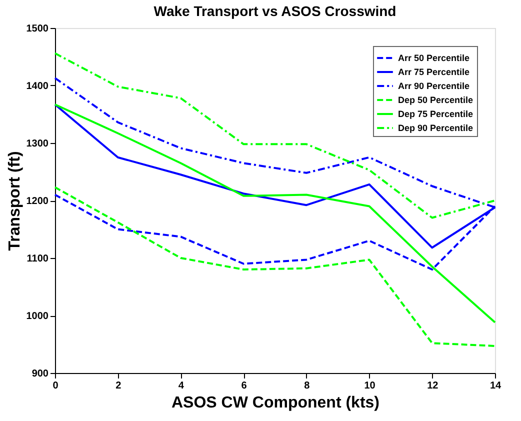  I want to click on y-tick-label: 1500, so click(37, 29).